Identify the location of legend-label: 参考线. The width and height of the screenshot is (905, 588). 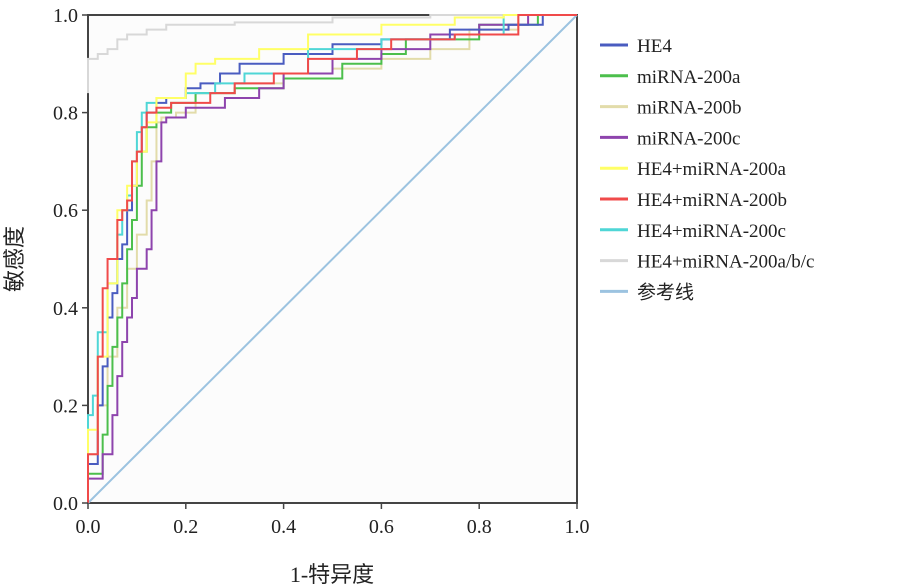
(665, 292).